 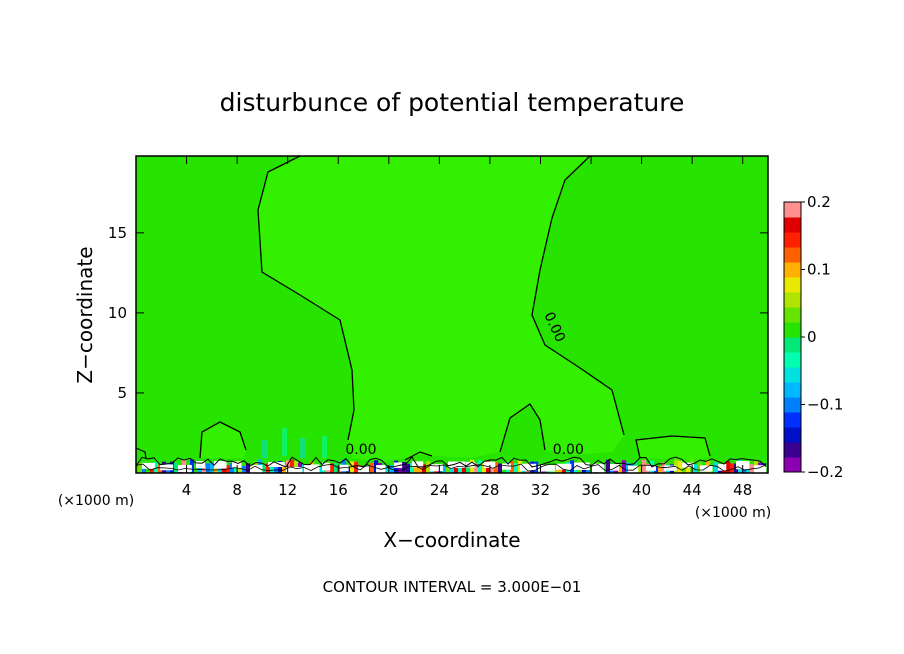 What do you see at coordinates (452, 587) in the screenshot?
I see `contour-interval-note: CONTOUR INTERVAL = 3.000E−01` at bounding box center [452, 587].